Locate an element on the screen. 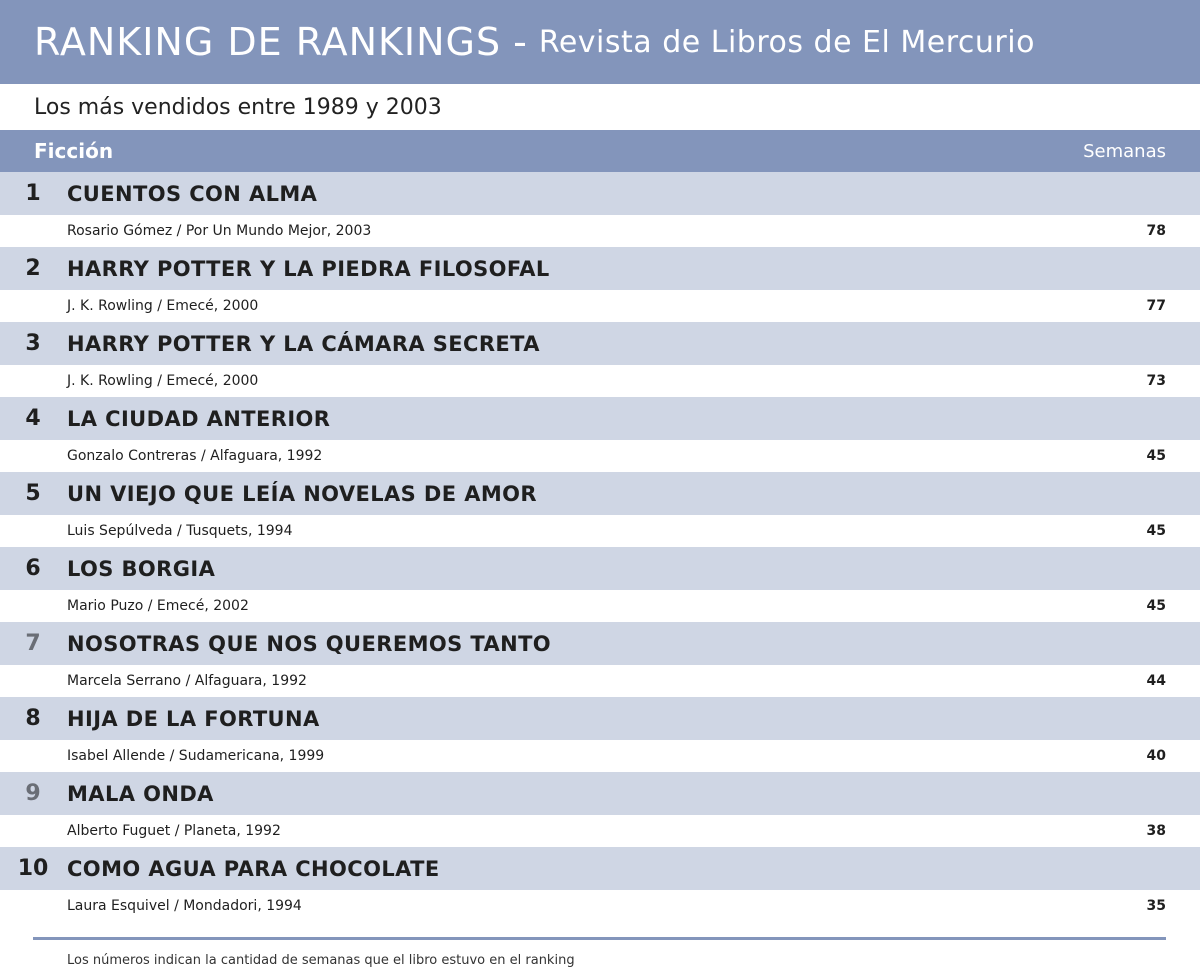 This screenshot has width=1200, height=980. weeks-count: 73 is located at coordinates (1156, 381).